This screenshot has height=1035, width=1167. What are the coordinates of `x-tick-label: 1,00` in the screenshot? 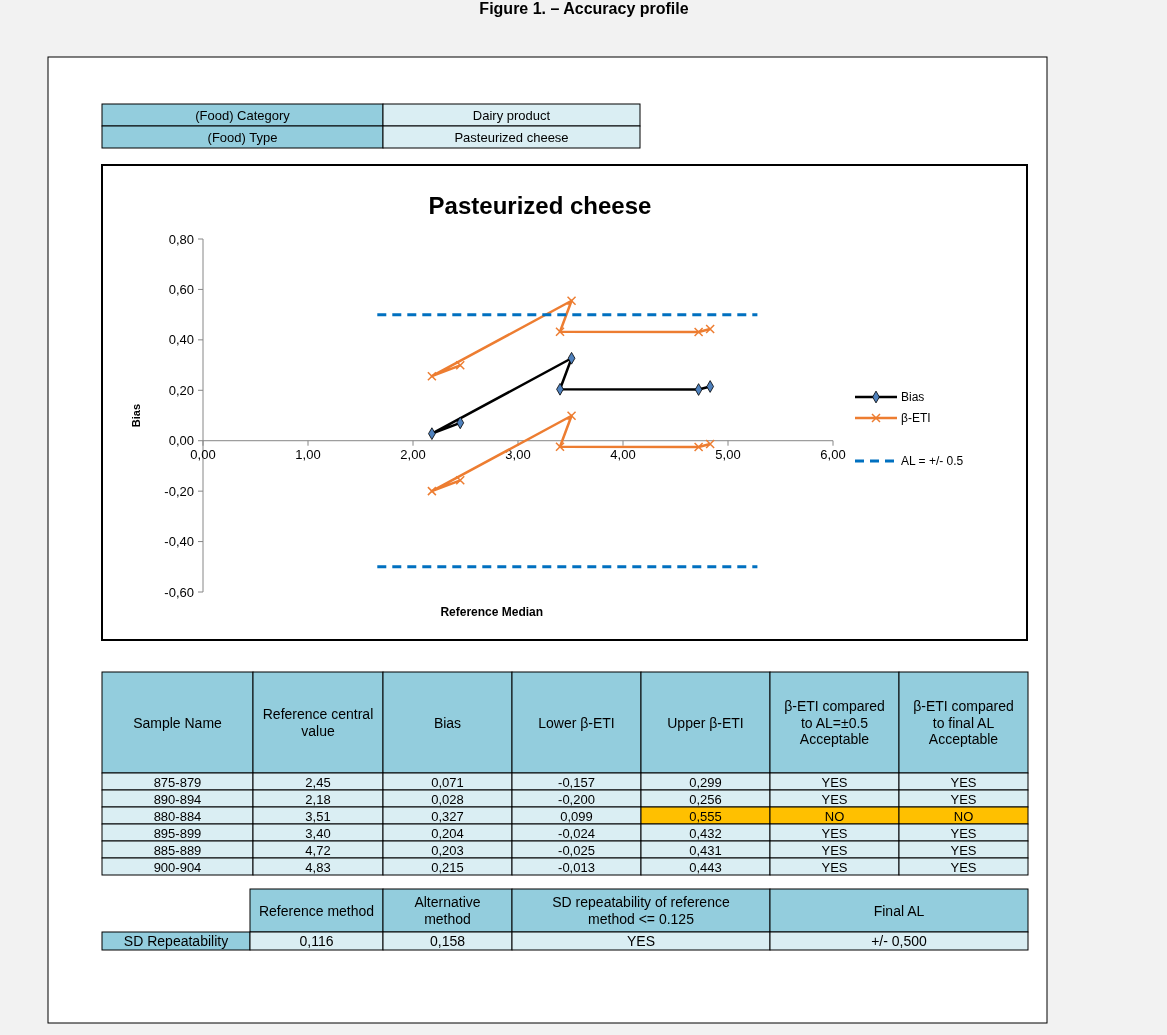 It's located at (308, 454).